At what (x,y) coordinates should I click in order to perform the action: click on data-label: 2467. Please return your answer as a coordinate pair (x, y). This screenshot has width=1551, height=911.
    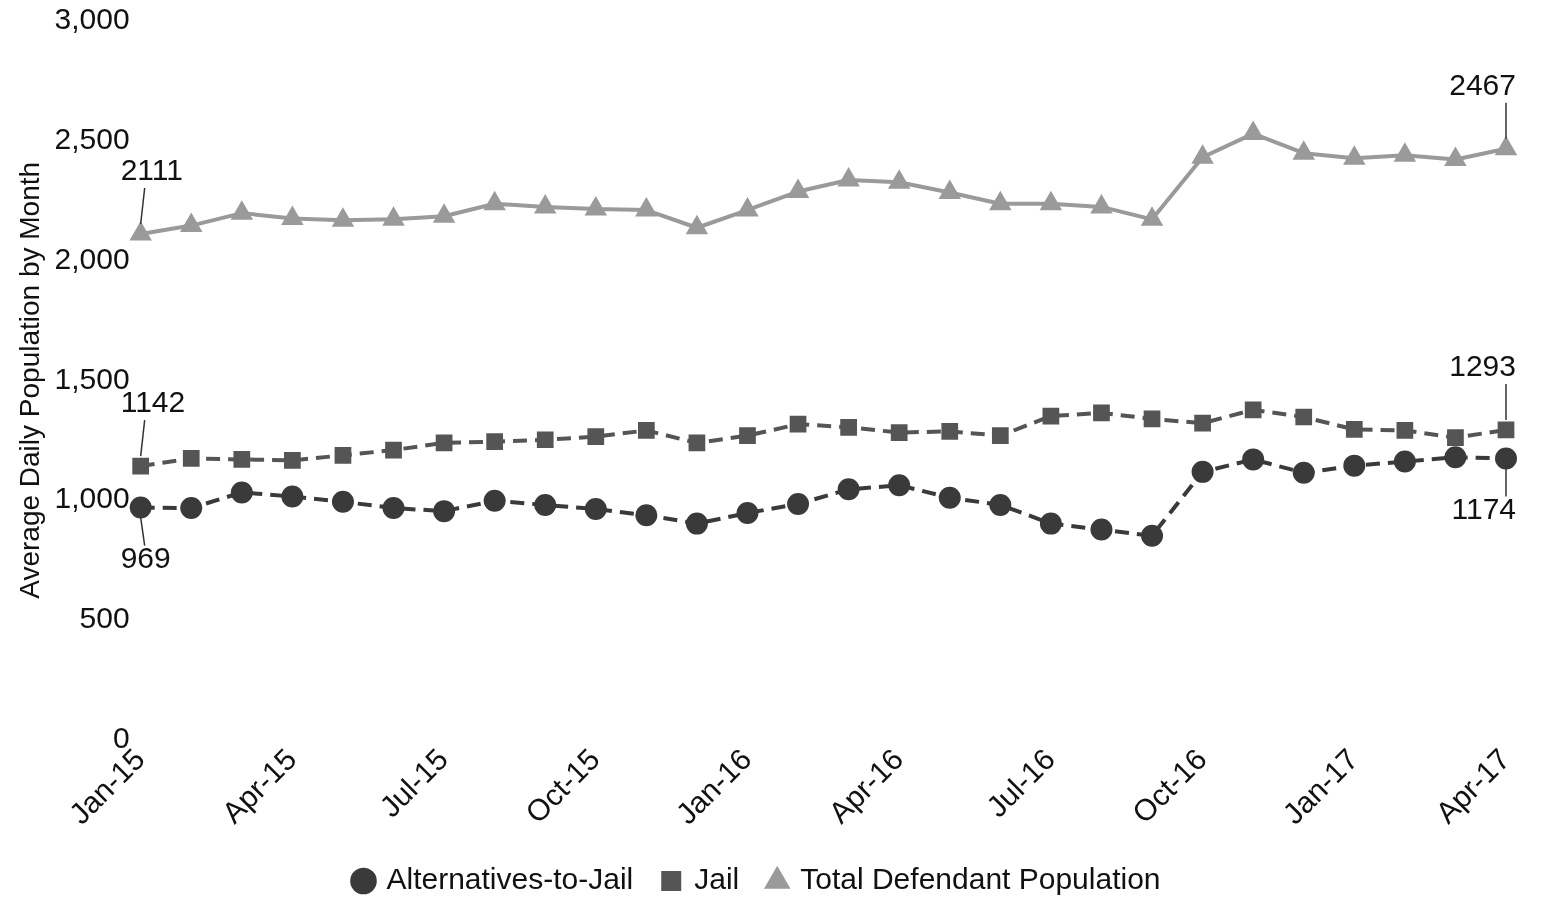
    Looking at the image, I should click on (1482, 84).